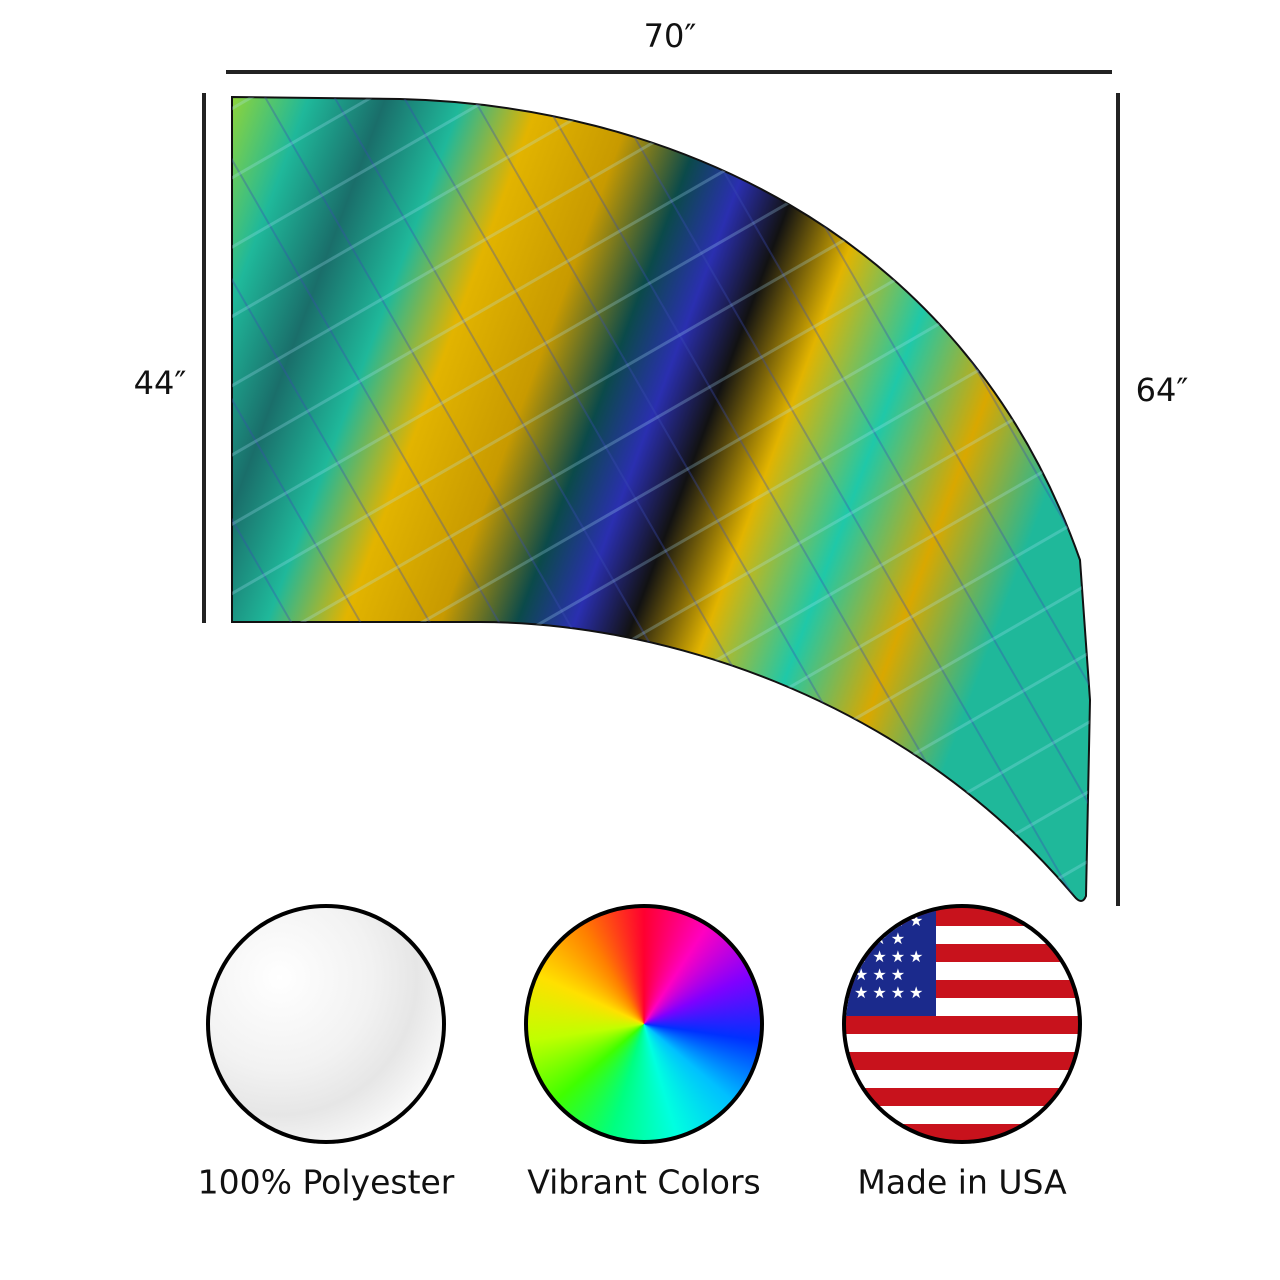  Describe the element at coordinates (160, 383) in the screenshot. I see `left-height-label: 44″` at that location.